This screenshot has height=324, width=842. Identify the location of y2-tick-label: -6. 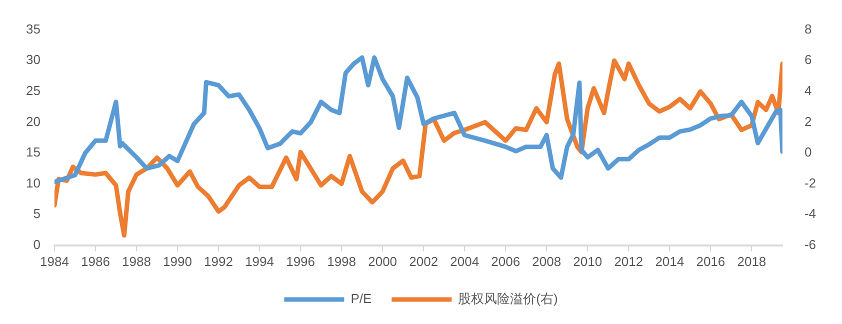
(810, 244).